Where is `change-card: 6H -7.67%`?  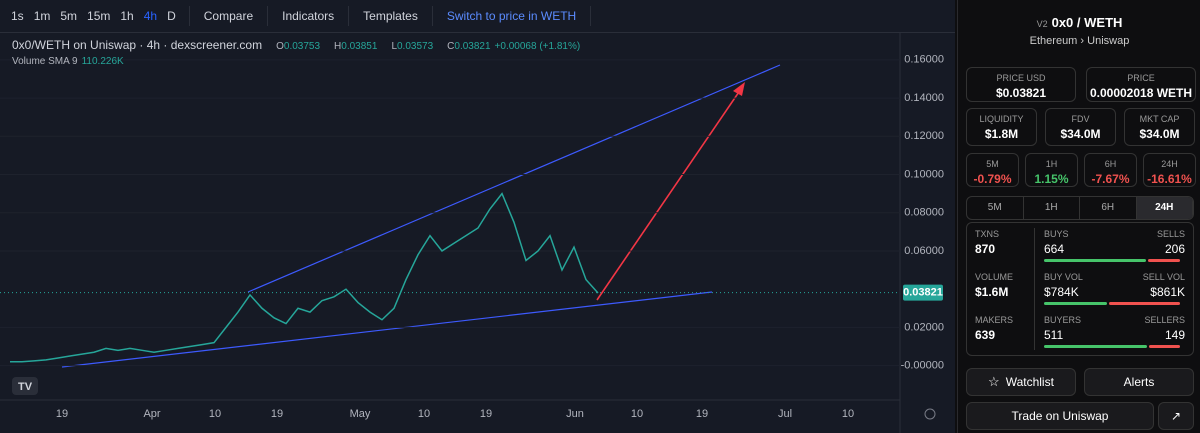
change-card: 6H -7.67% is located at coordinates (1110, 170).